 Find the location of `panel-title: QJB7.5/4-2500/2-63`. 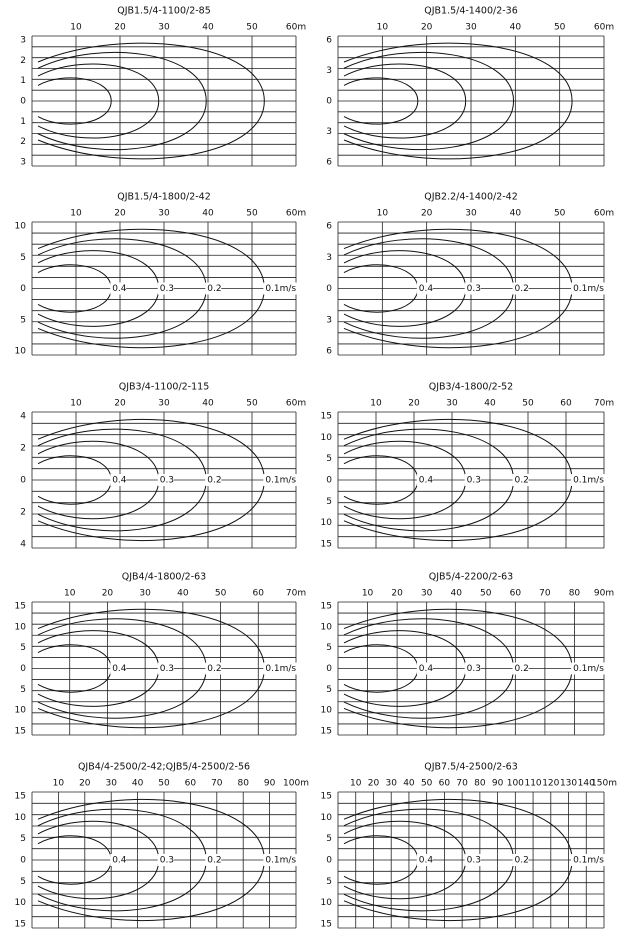

panel-title: QJB7.5/4-2500/2-63 is located at coordinates (471, 767).